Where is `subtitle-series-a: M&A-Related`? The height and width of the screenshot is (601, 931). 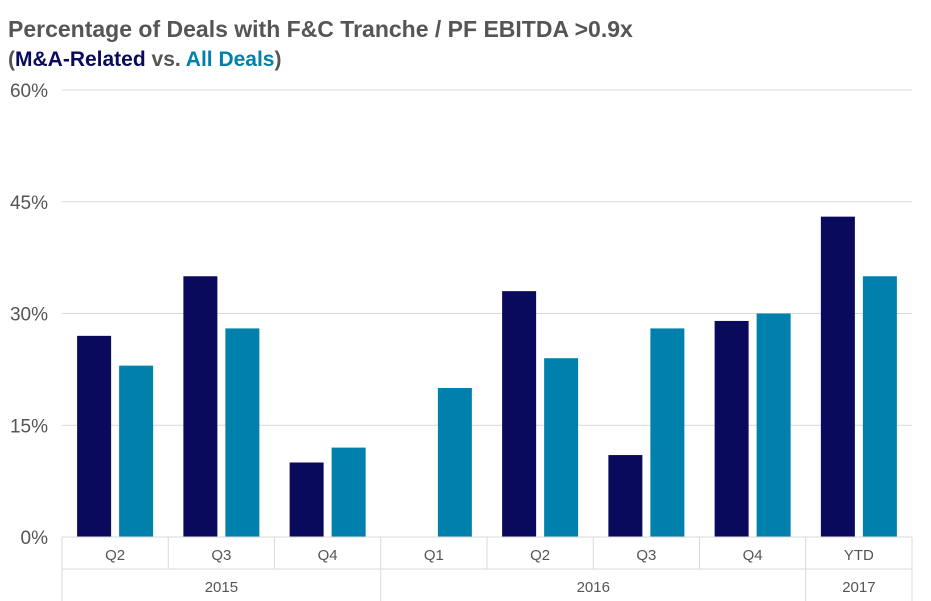
subtitle-series-a: M&A-Related is located at coordinates (80, 59).